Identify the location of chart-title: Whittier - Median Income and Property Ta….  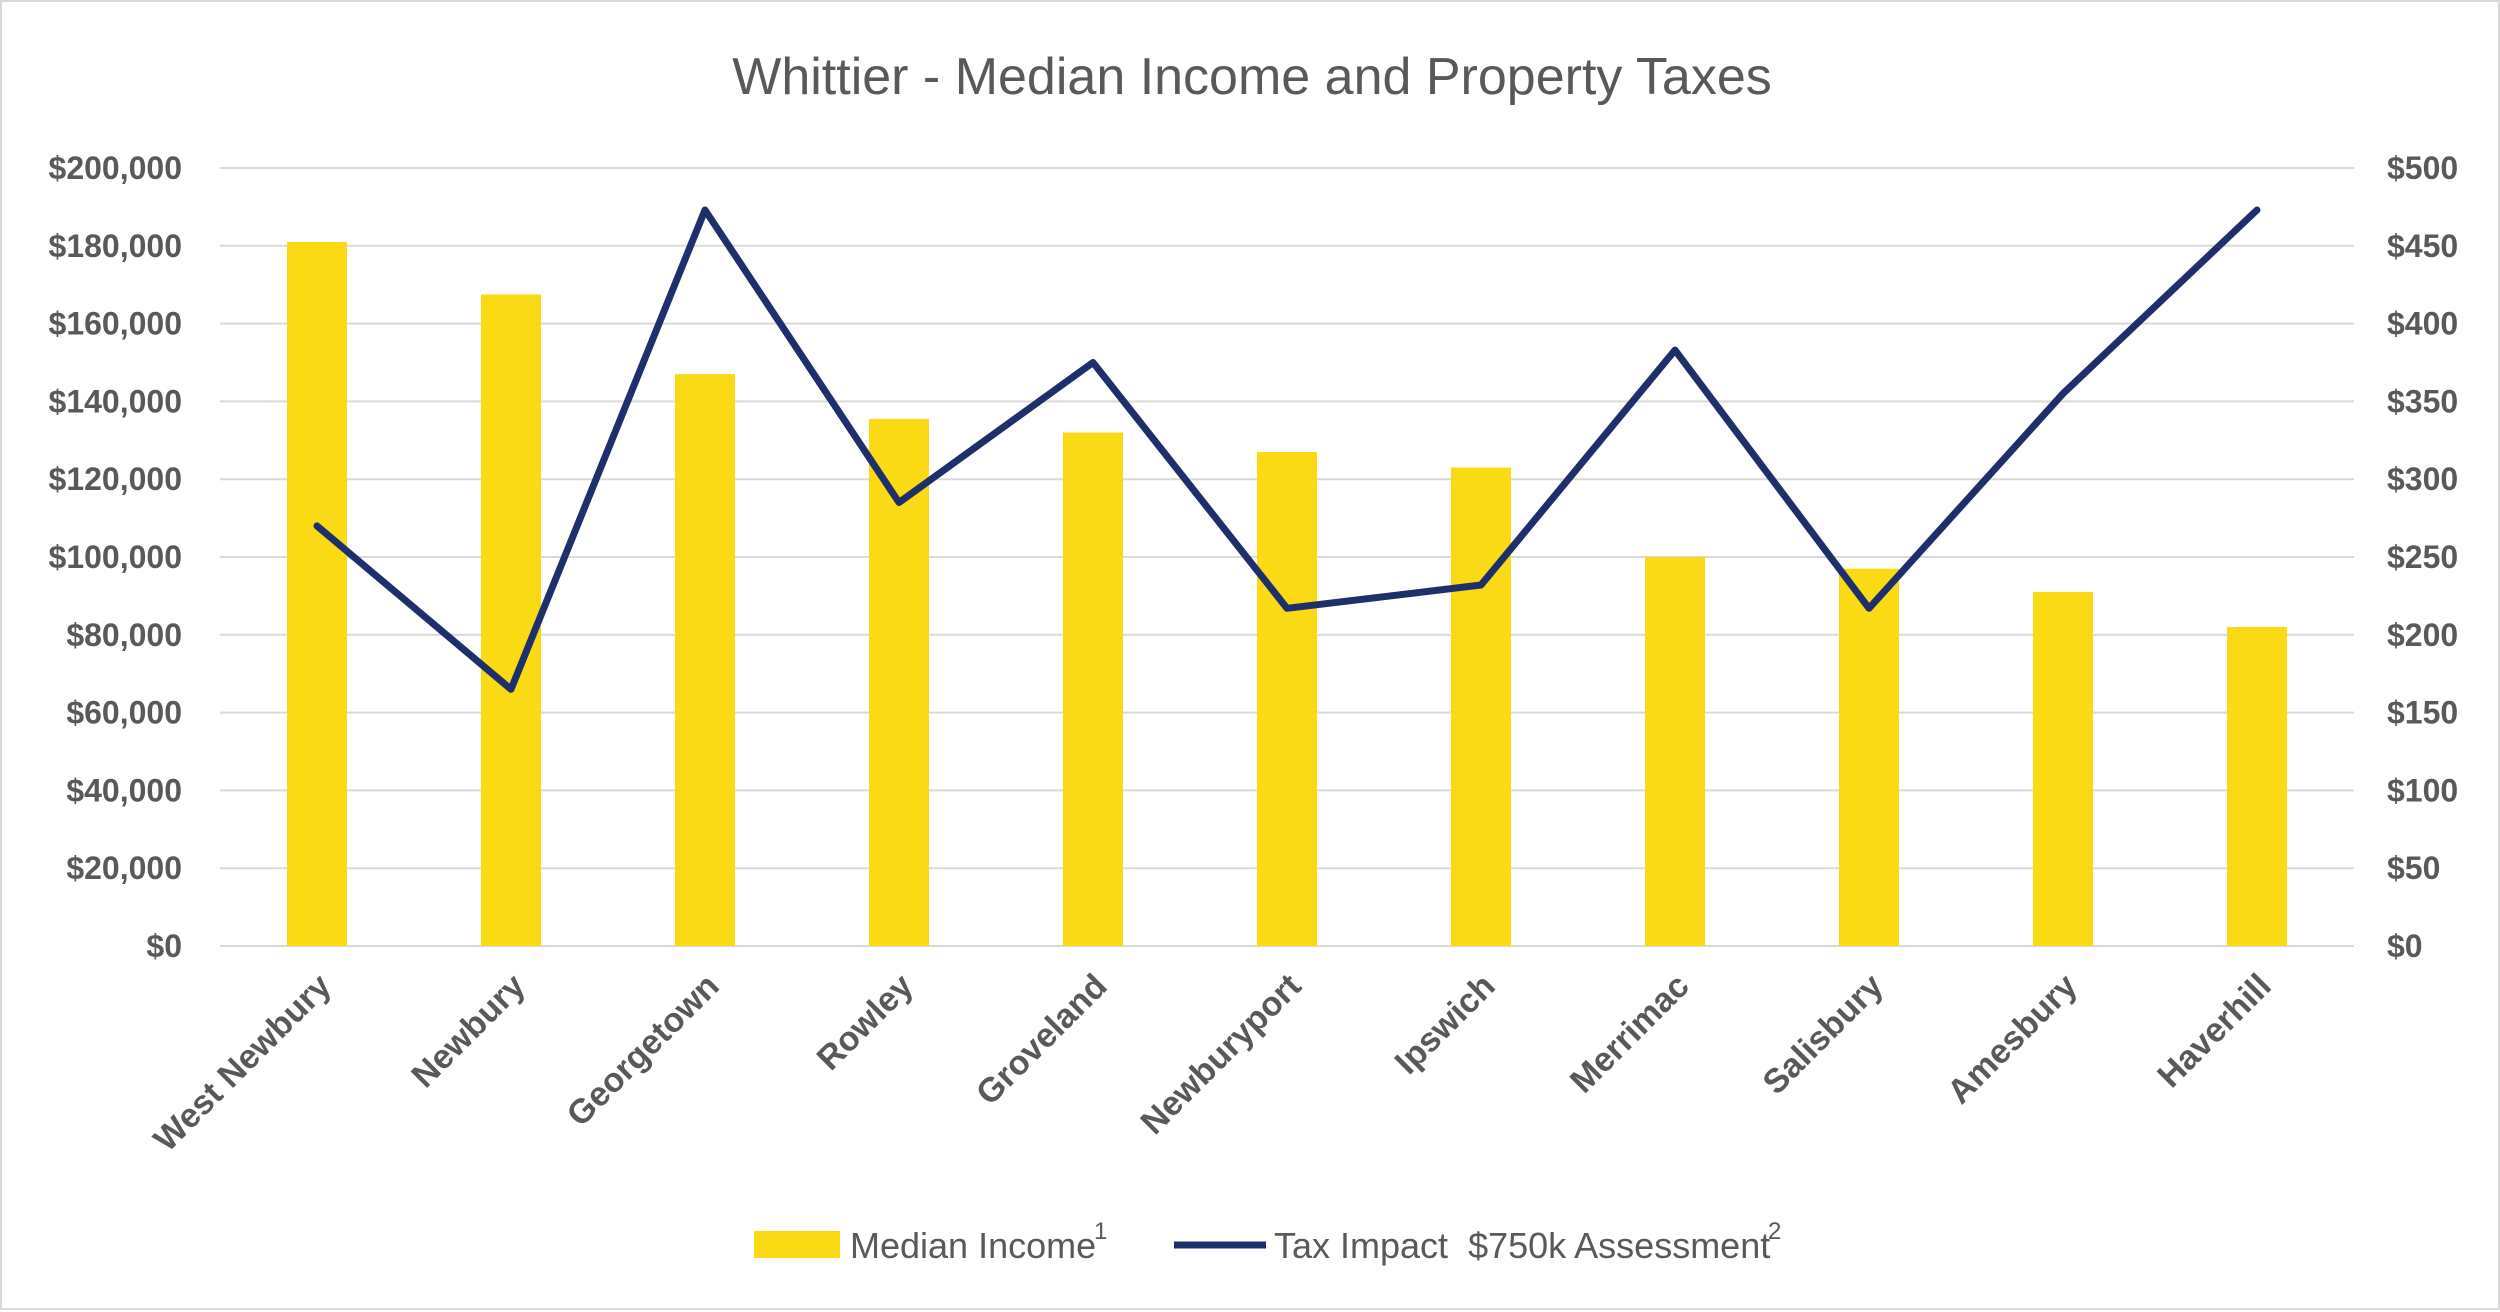
(1252, 77).